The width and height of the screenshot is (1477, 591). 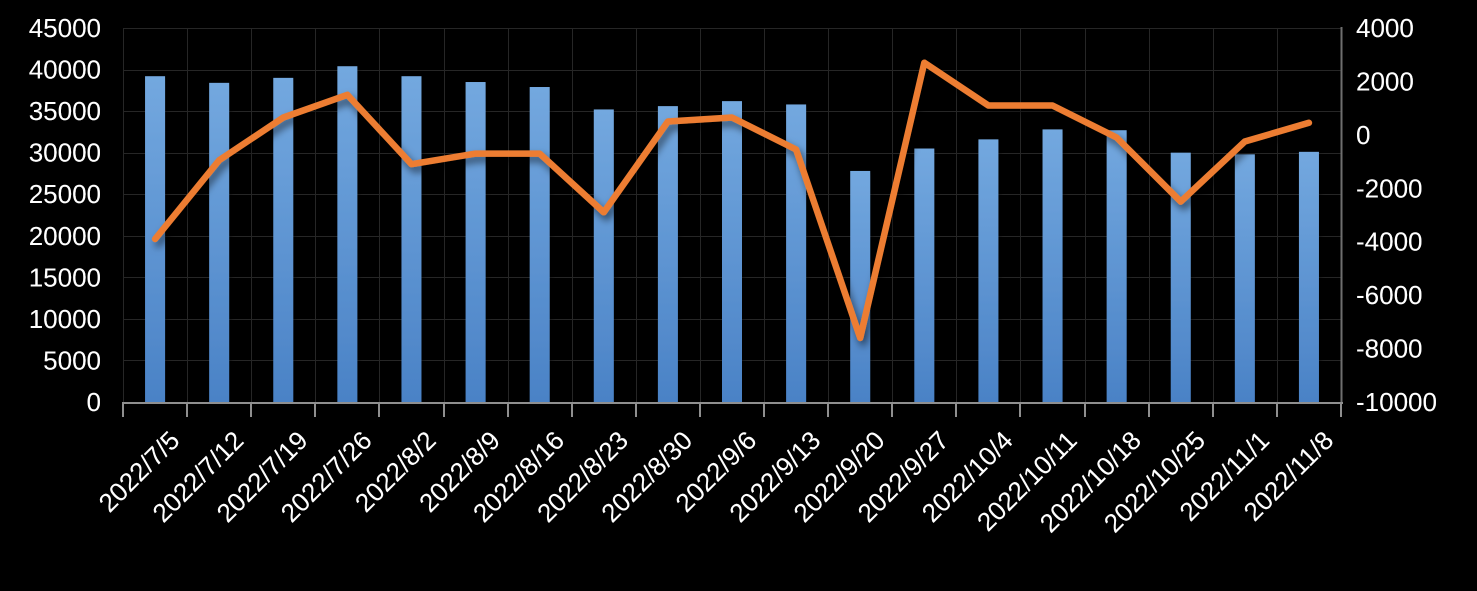 What do you see at coordinates (732, 409) in the screenshot?
I see `x-axis` at bounding box center [732, 409].